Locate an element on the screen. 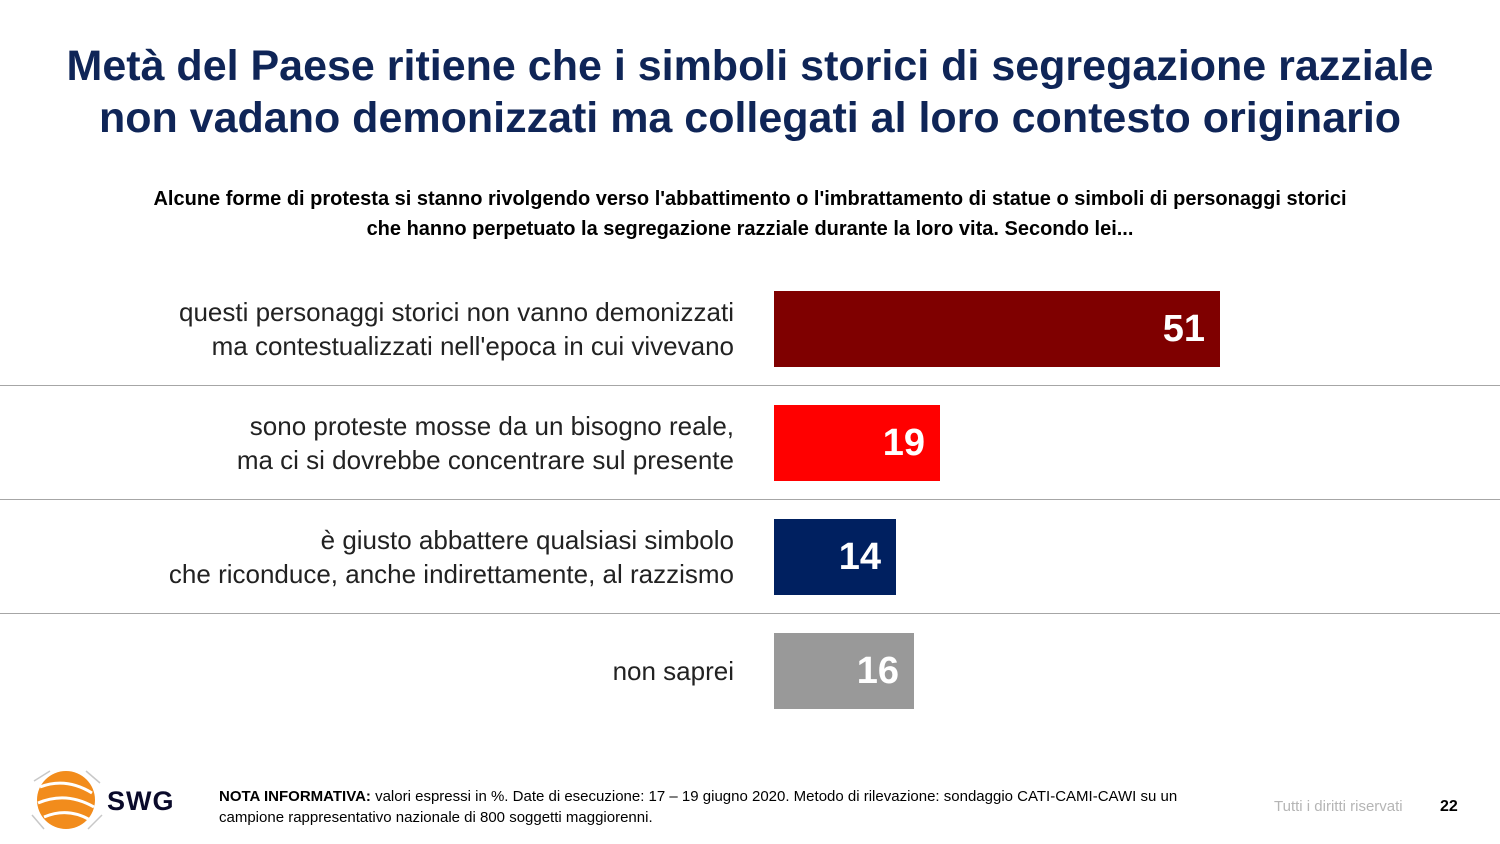 The width and height of the screenshot is (1500, 844). swg-logo-icon is located at coordinates (67, 800).